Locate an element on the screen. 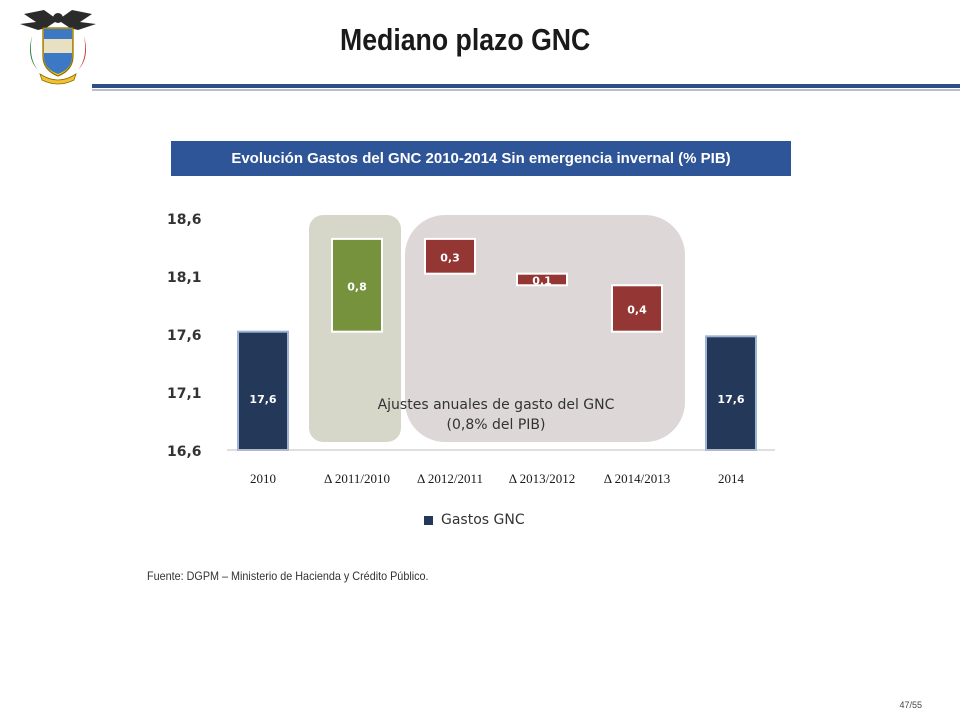  x-category-label: Δ 2014/2013 is located at coordinates (637, 478).